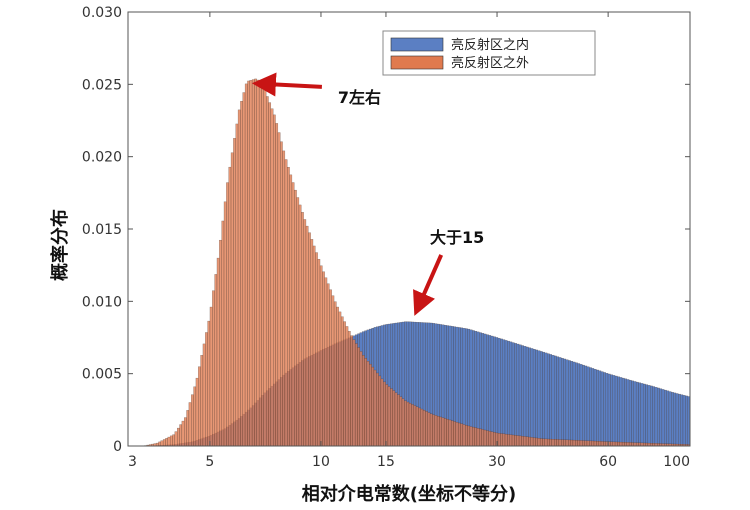  Describe the element at coordinates (117, 447) in the screenshot. I see `y-tick-label: 0` at that location.